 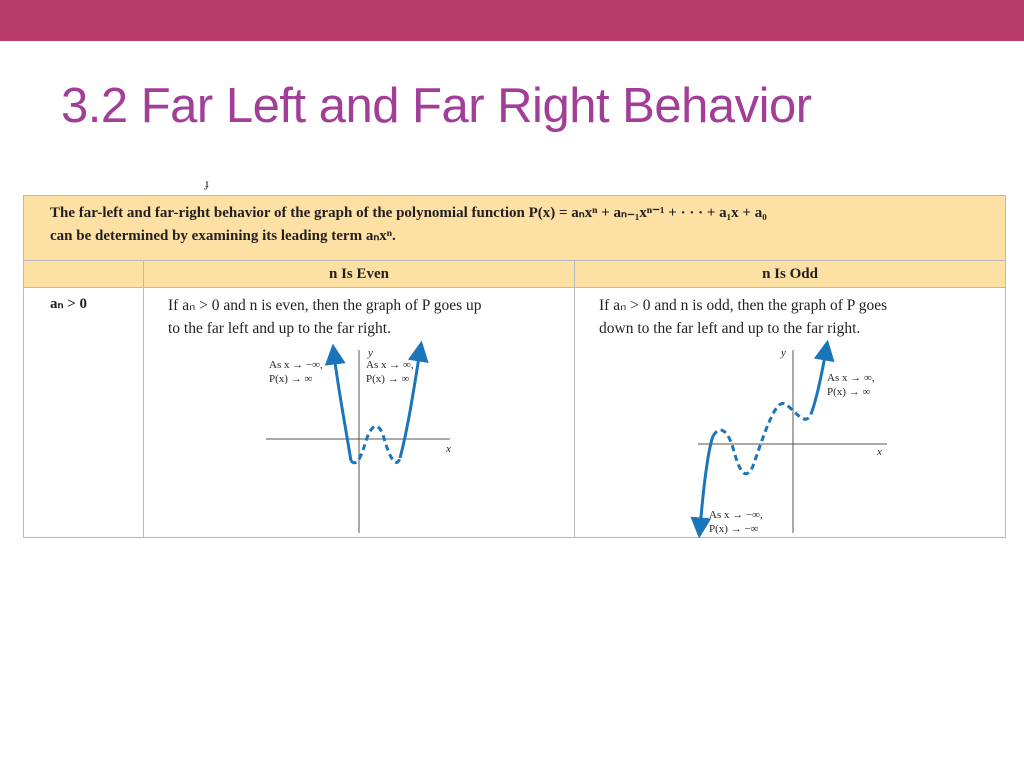 What do you see at coordinates (387, 379) in the screenshot?
I see `even-right-label-2: P(x) → ∞` at bounding box center [387, 379].